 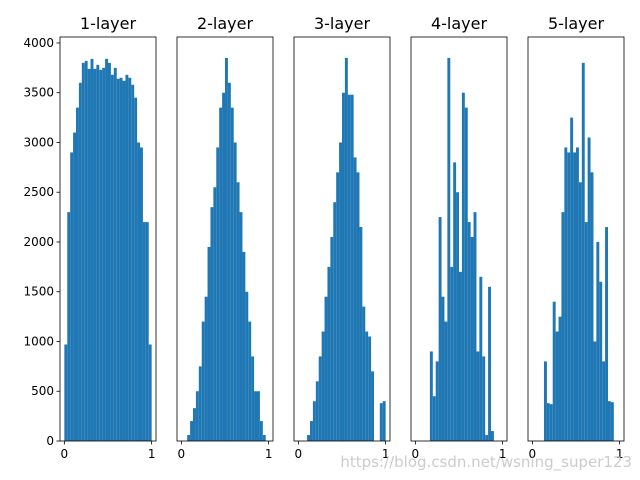 What do you see at coordinates (38, 192) in the screenshot?
I see `y-tick-label: 2500` at bounding box center [38, 192].